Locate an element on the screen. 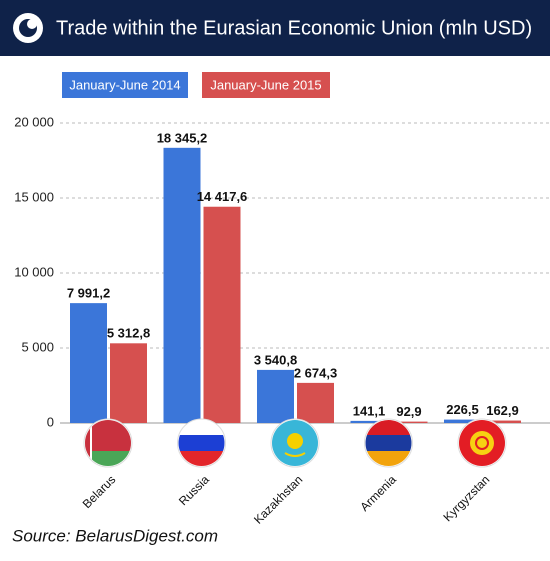  y-tick-label: 20 000 is located at coordinates (34, 121).